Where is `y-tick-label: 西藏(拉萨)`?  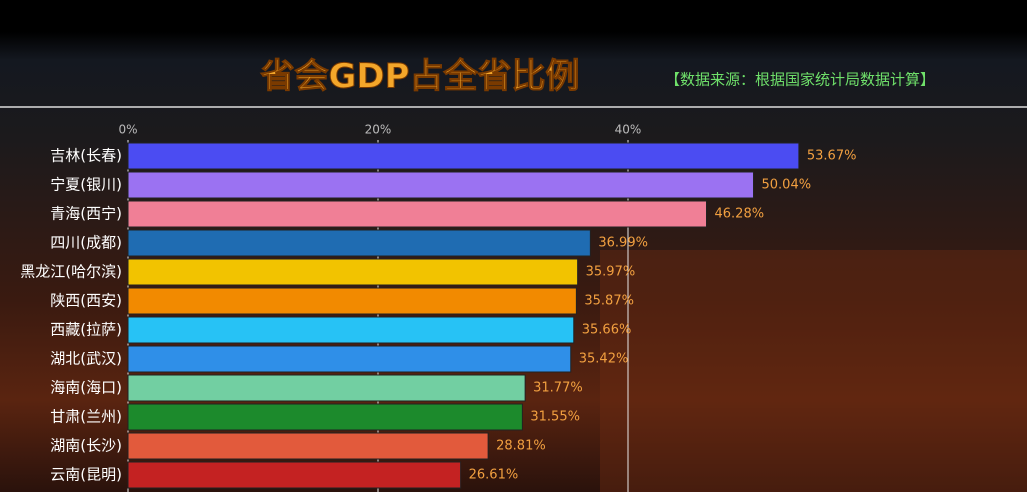
y-tick-label: 西藏(拉萨) is located at coordinates (86, 330).